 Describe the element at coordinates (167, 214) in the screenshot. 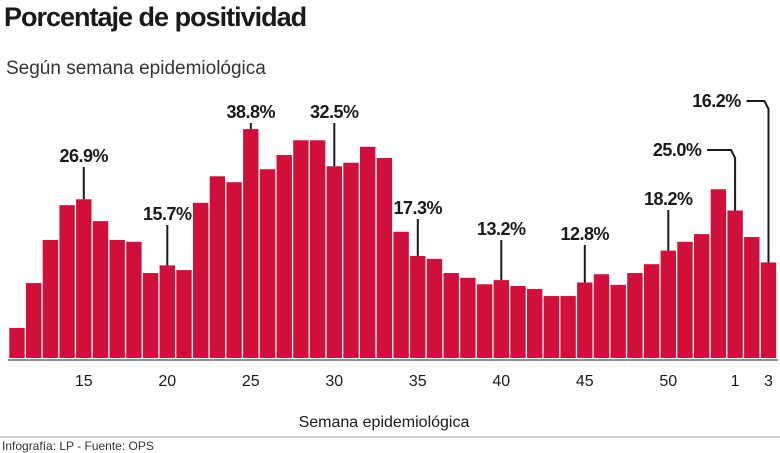

I see `data-label: 15.7%` at that location.